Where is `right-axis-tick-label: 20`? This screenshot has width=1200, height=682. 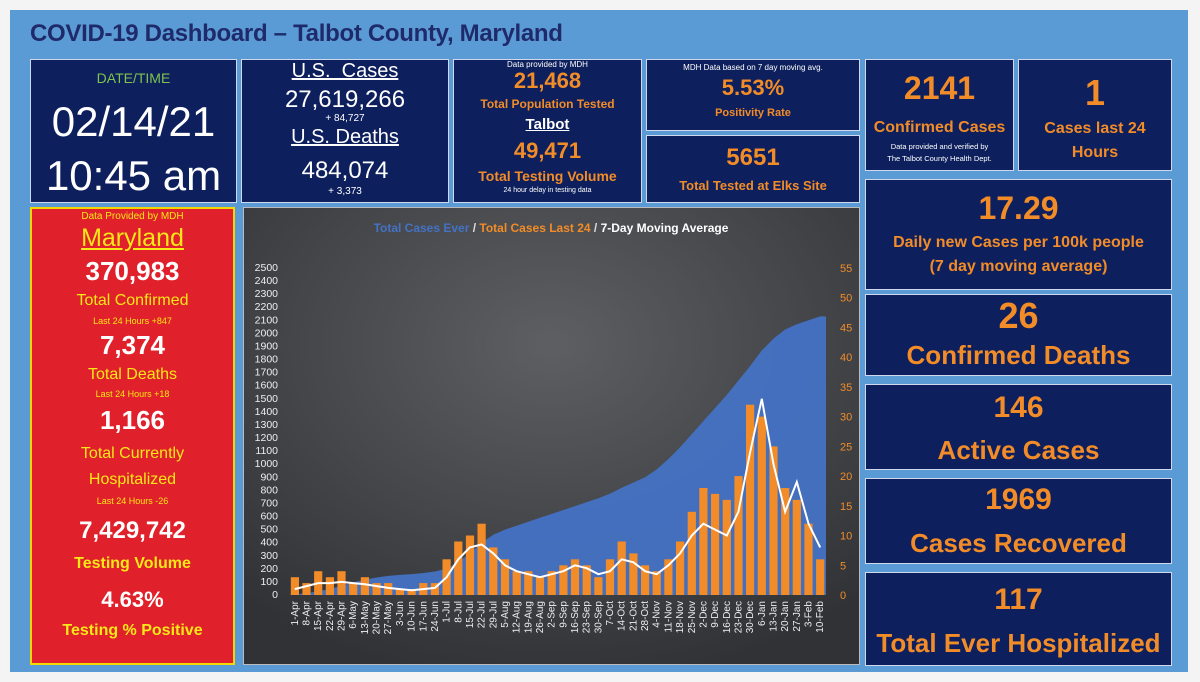 right-axis-tick-label: 20 is located at coordinates (846, 477).